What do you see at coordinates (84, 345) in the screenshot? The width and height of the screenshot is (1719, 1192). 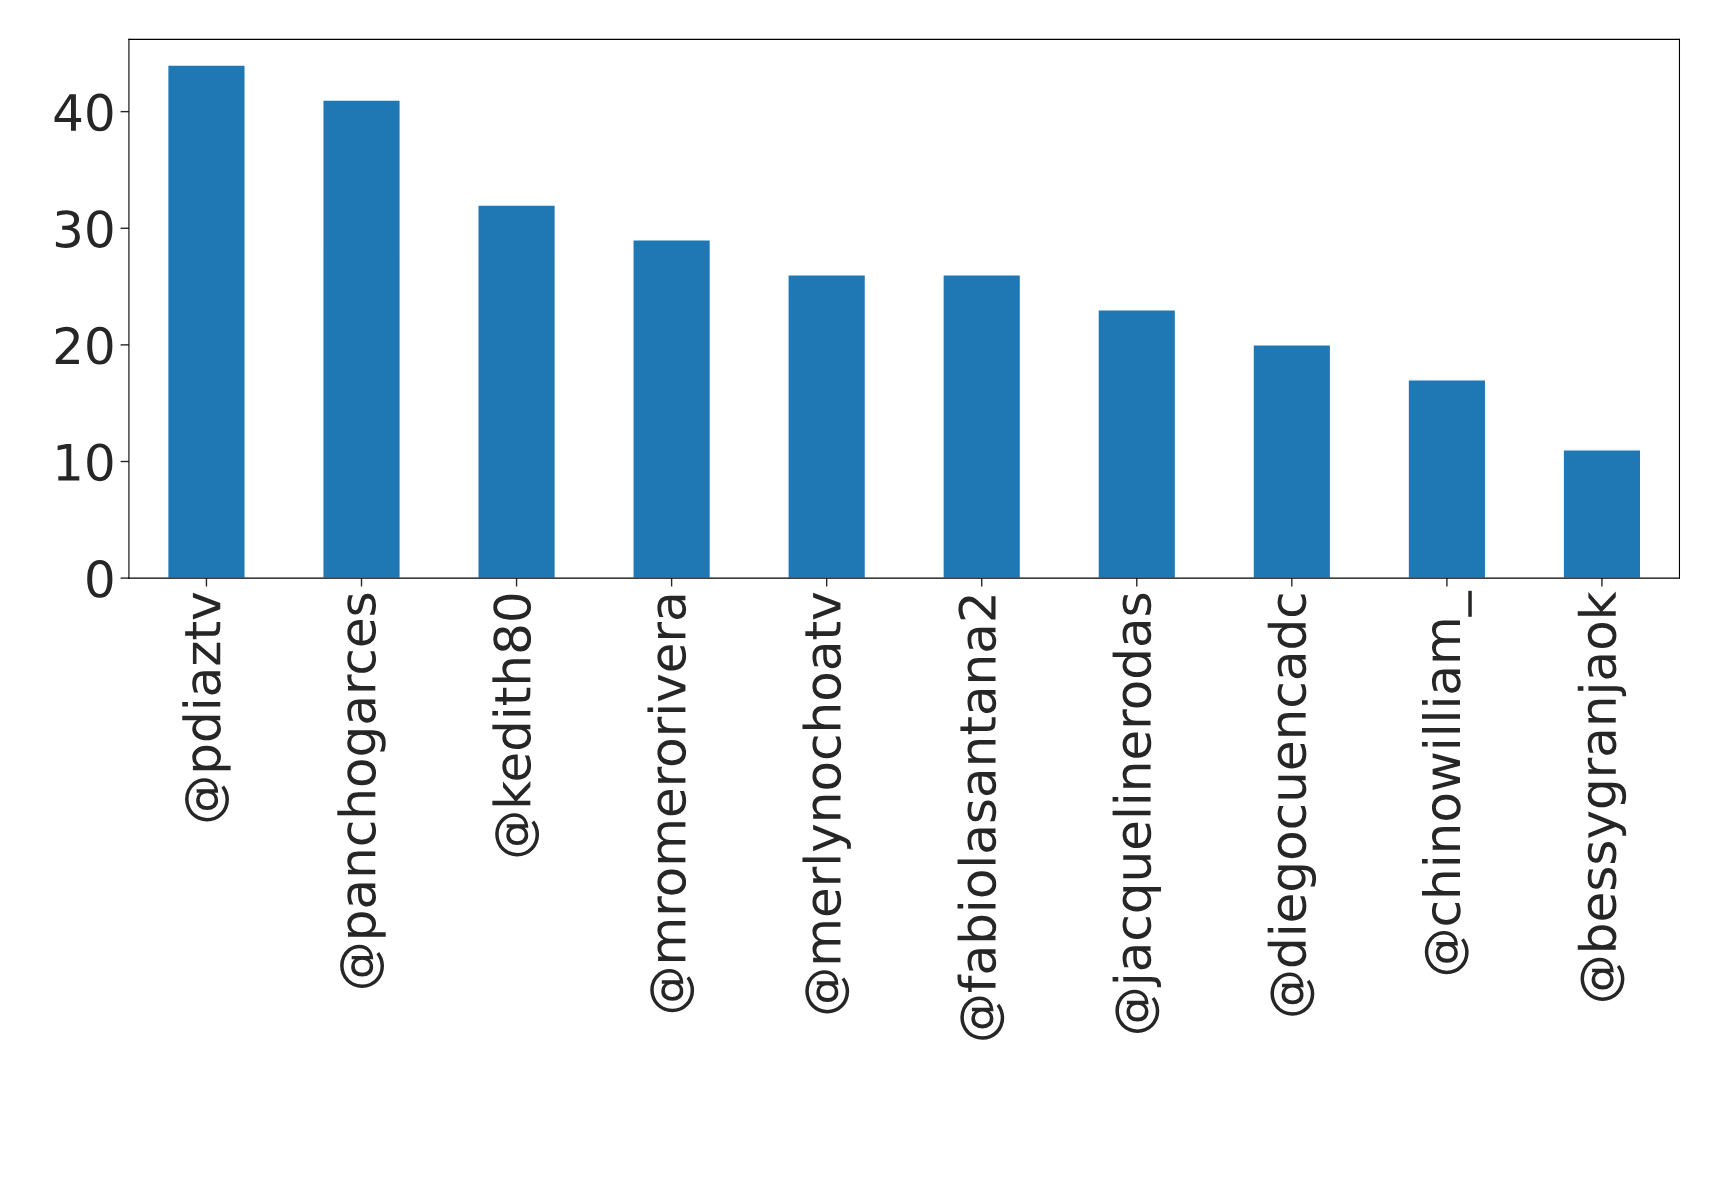 I see `y-tick-label: 20` at bounding box center [84, 345].